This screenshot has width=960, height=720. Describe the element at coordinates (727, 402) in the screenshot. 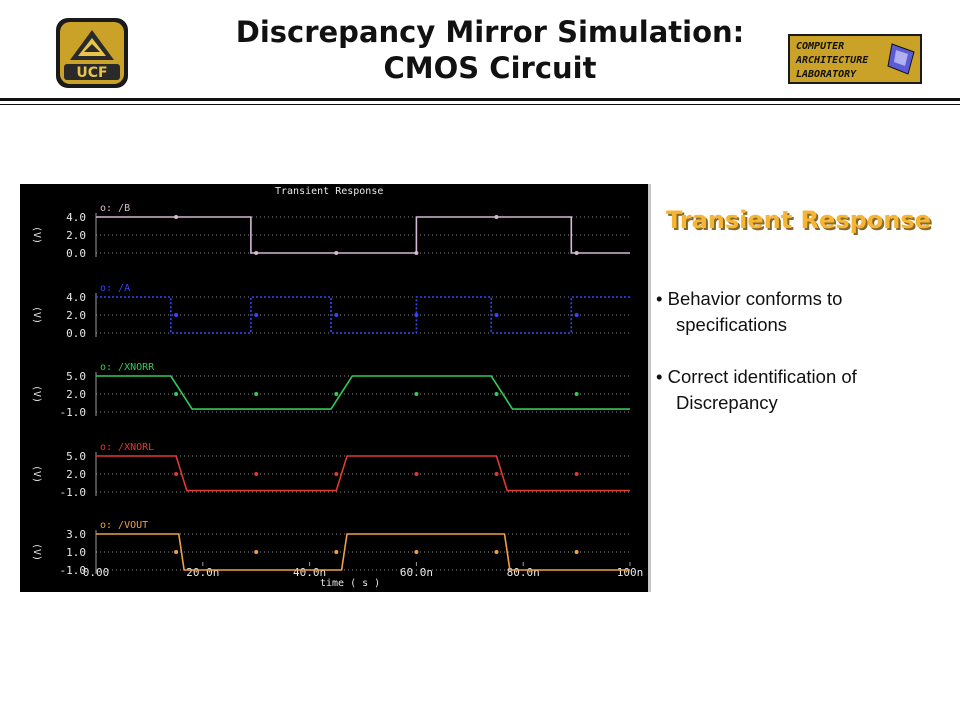

I see `bullet-2-line-2: Discrepancy` at that location.